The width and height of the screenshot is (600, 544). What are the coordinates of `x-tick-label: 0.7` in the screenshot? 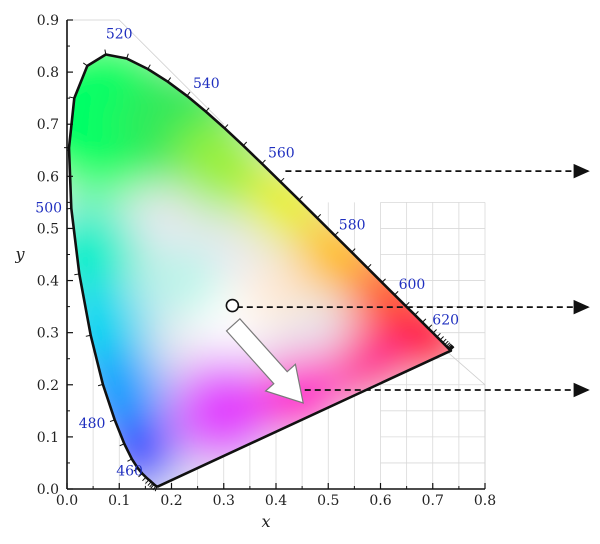 It's located at (433, 501).